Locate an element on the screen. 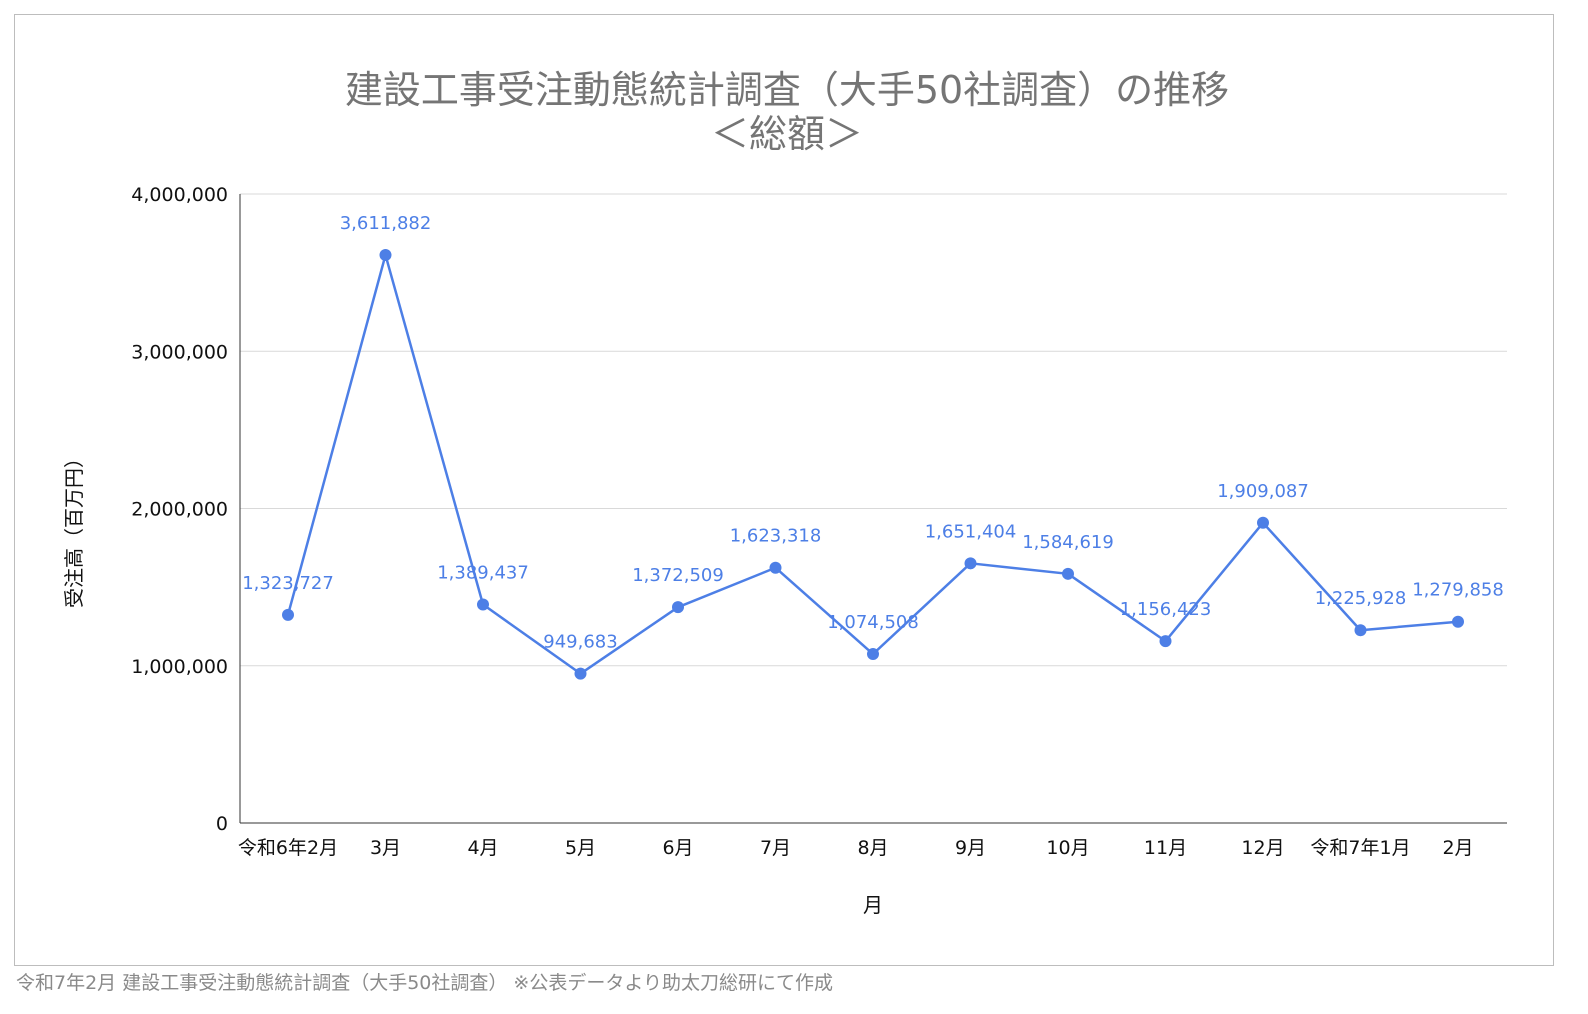 The height and width of the screenshot is (1014, 1588). data-label: 1,323,727 is located at coordinates (288, 583).